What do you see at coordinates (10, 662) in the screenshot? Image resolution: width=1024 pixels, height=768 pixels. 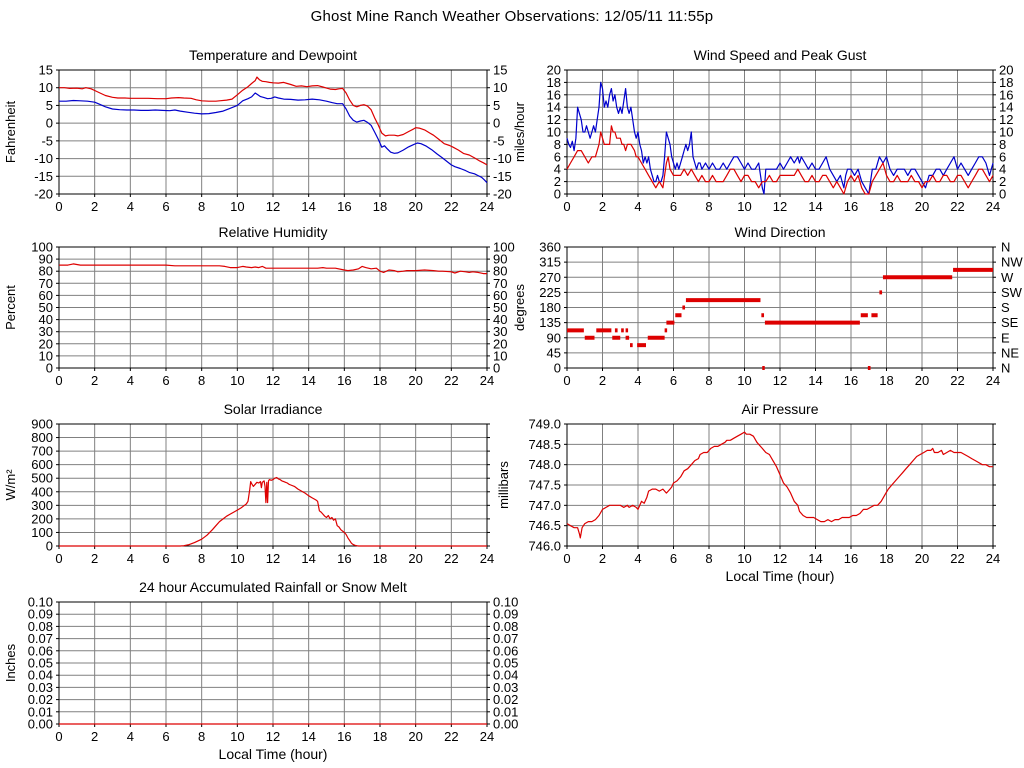 I see `y-axis-label: Inches` at bounding box center [10, 662].